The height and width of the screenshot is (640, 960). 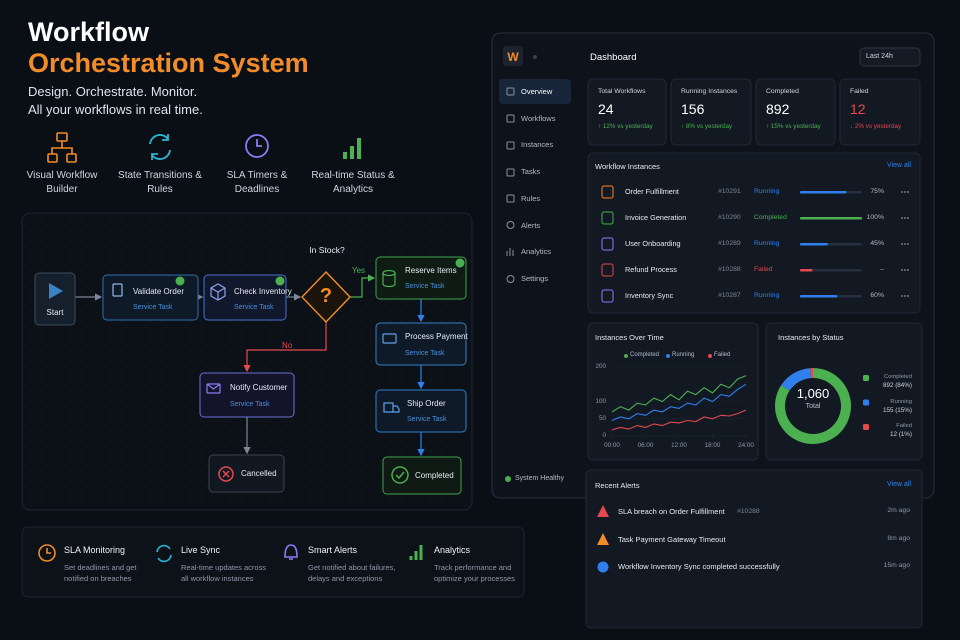 What do you see at coordinates (250, 365) in the screenshot?
I see `connectors` at bounding box center [250, 365].